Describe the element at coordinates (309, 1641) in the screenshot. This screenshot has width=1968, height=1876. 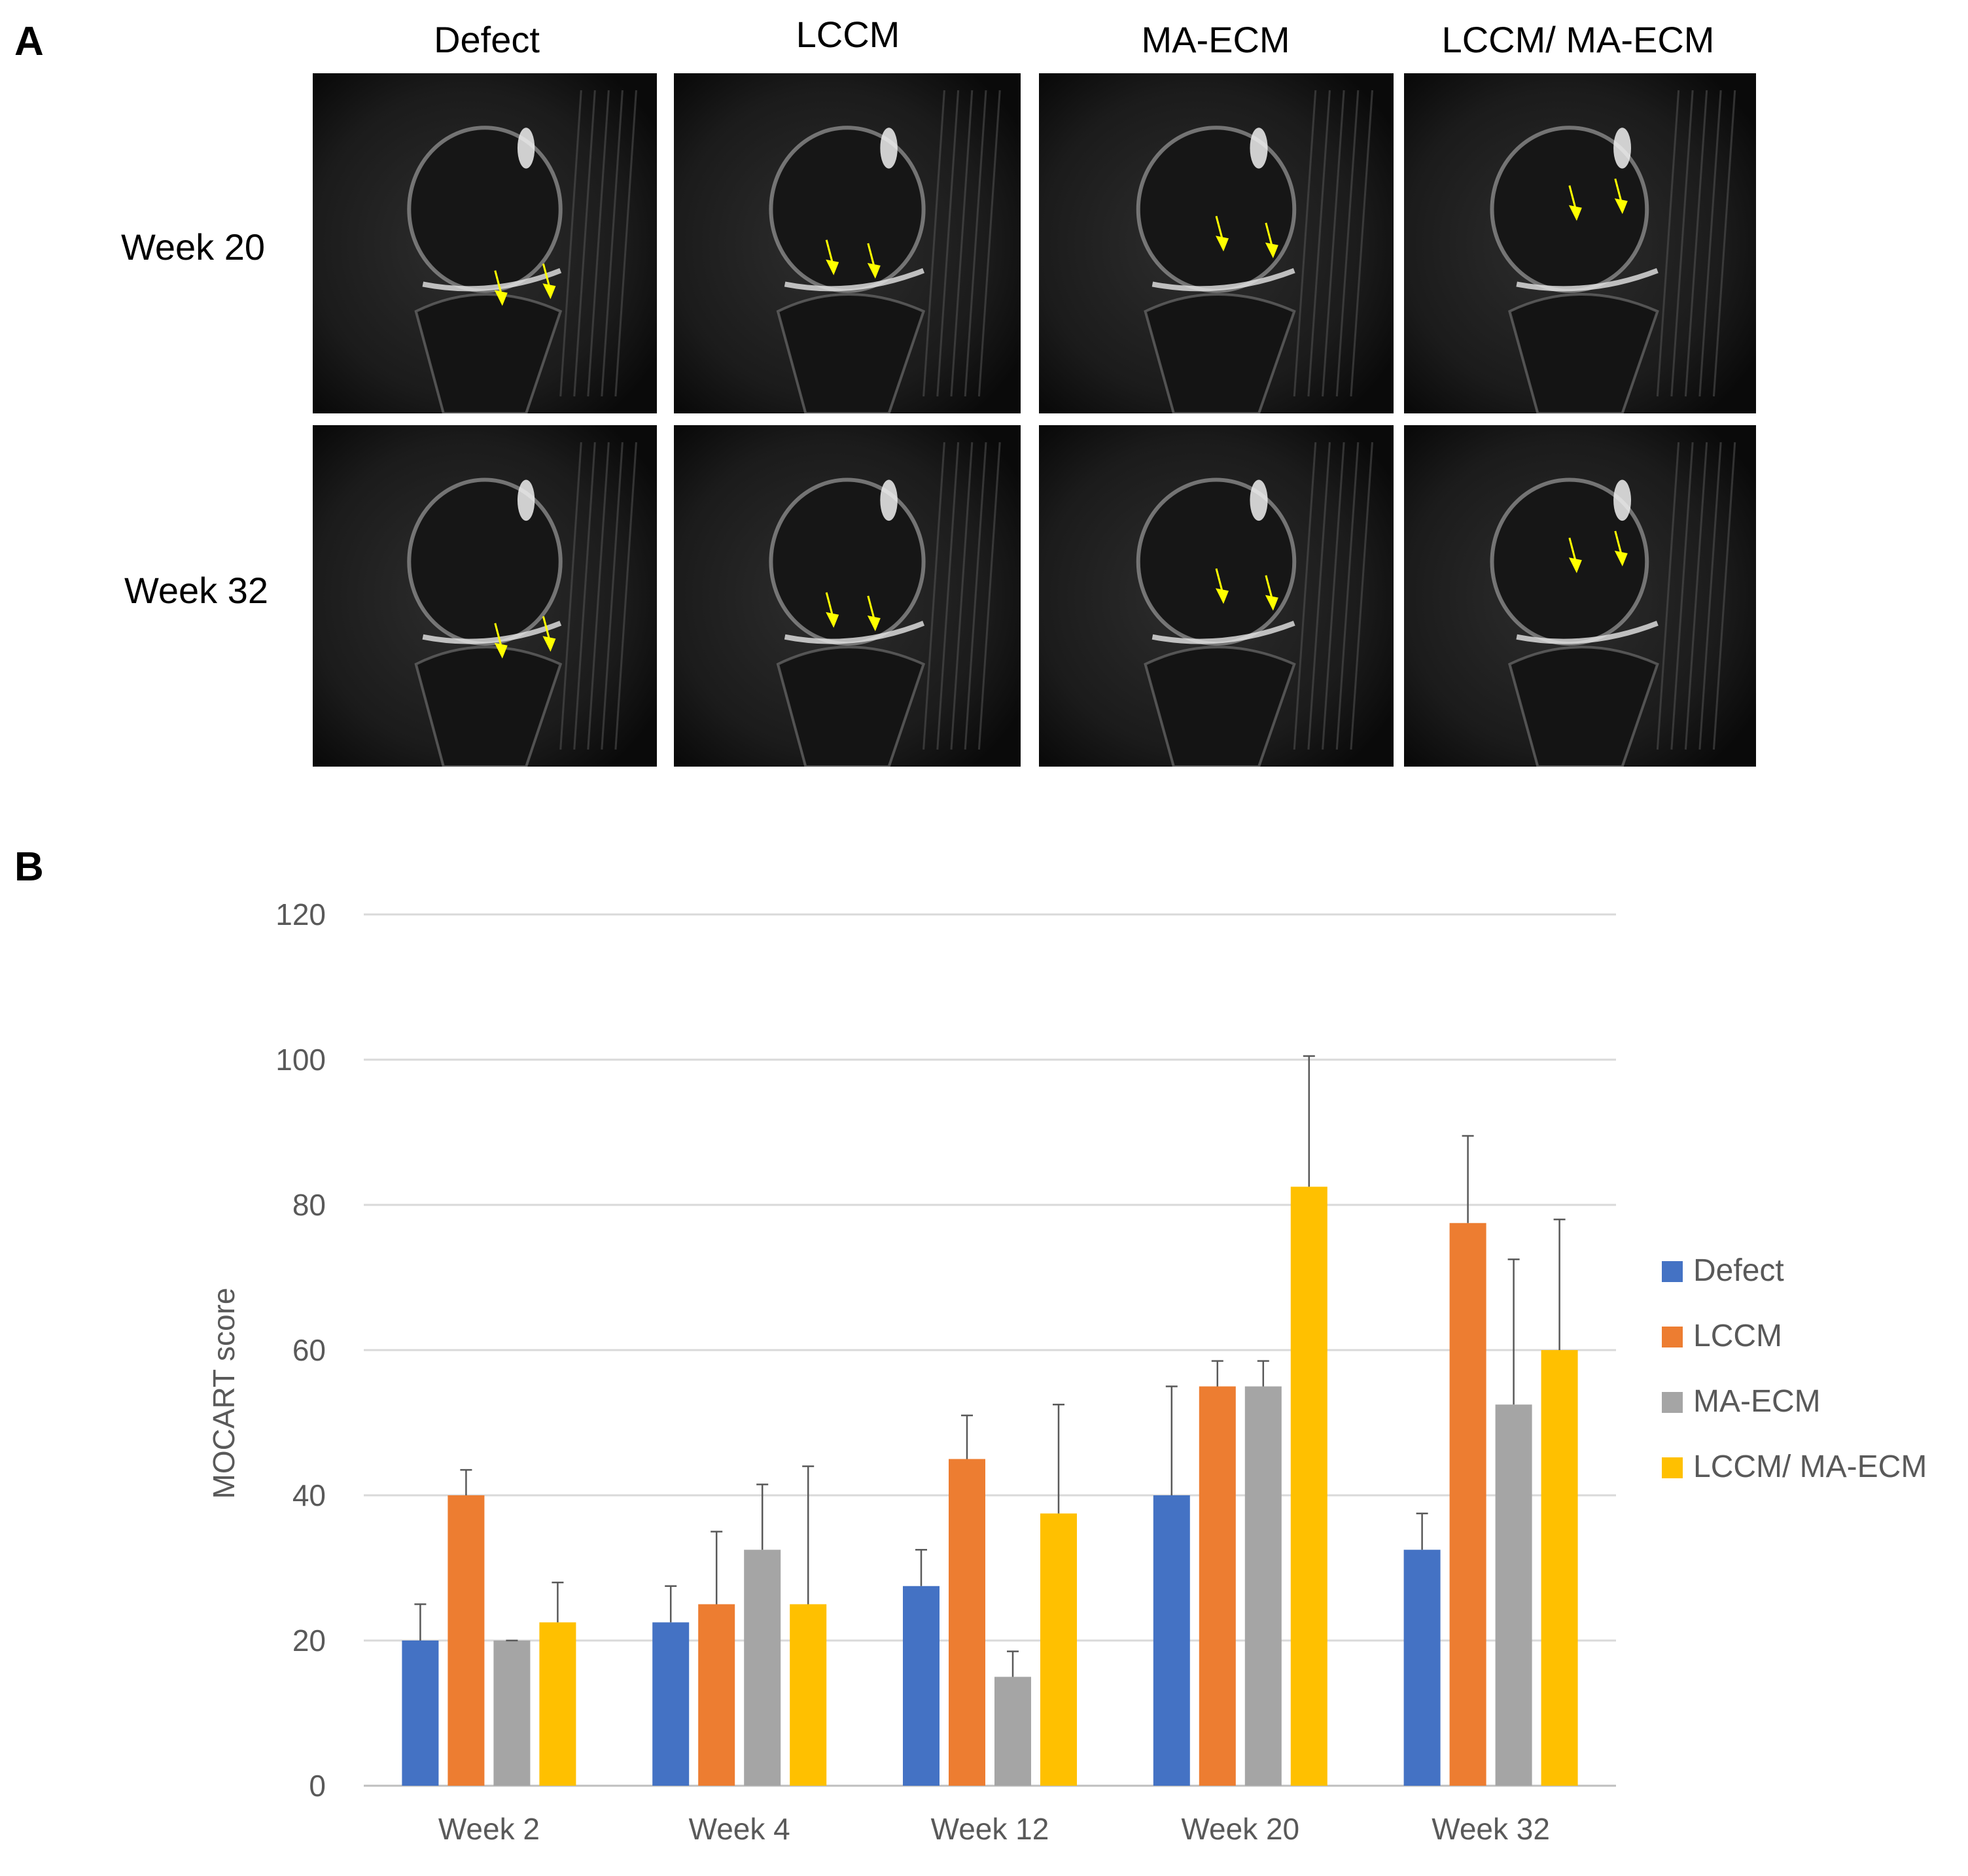
I see `y-tick-label: 20` at that location.